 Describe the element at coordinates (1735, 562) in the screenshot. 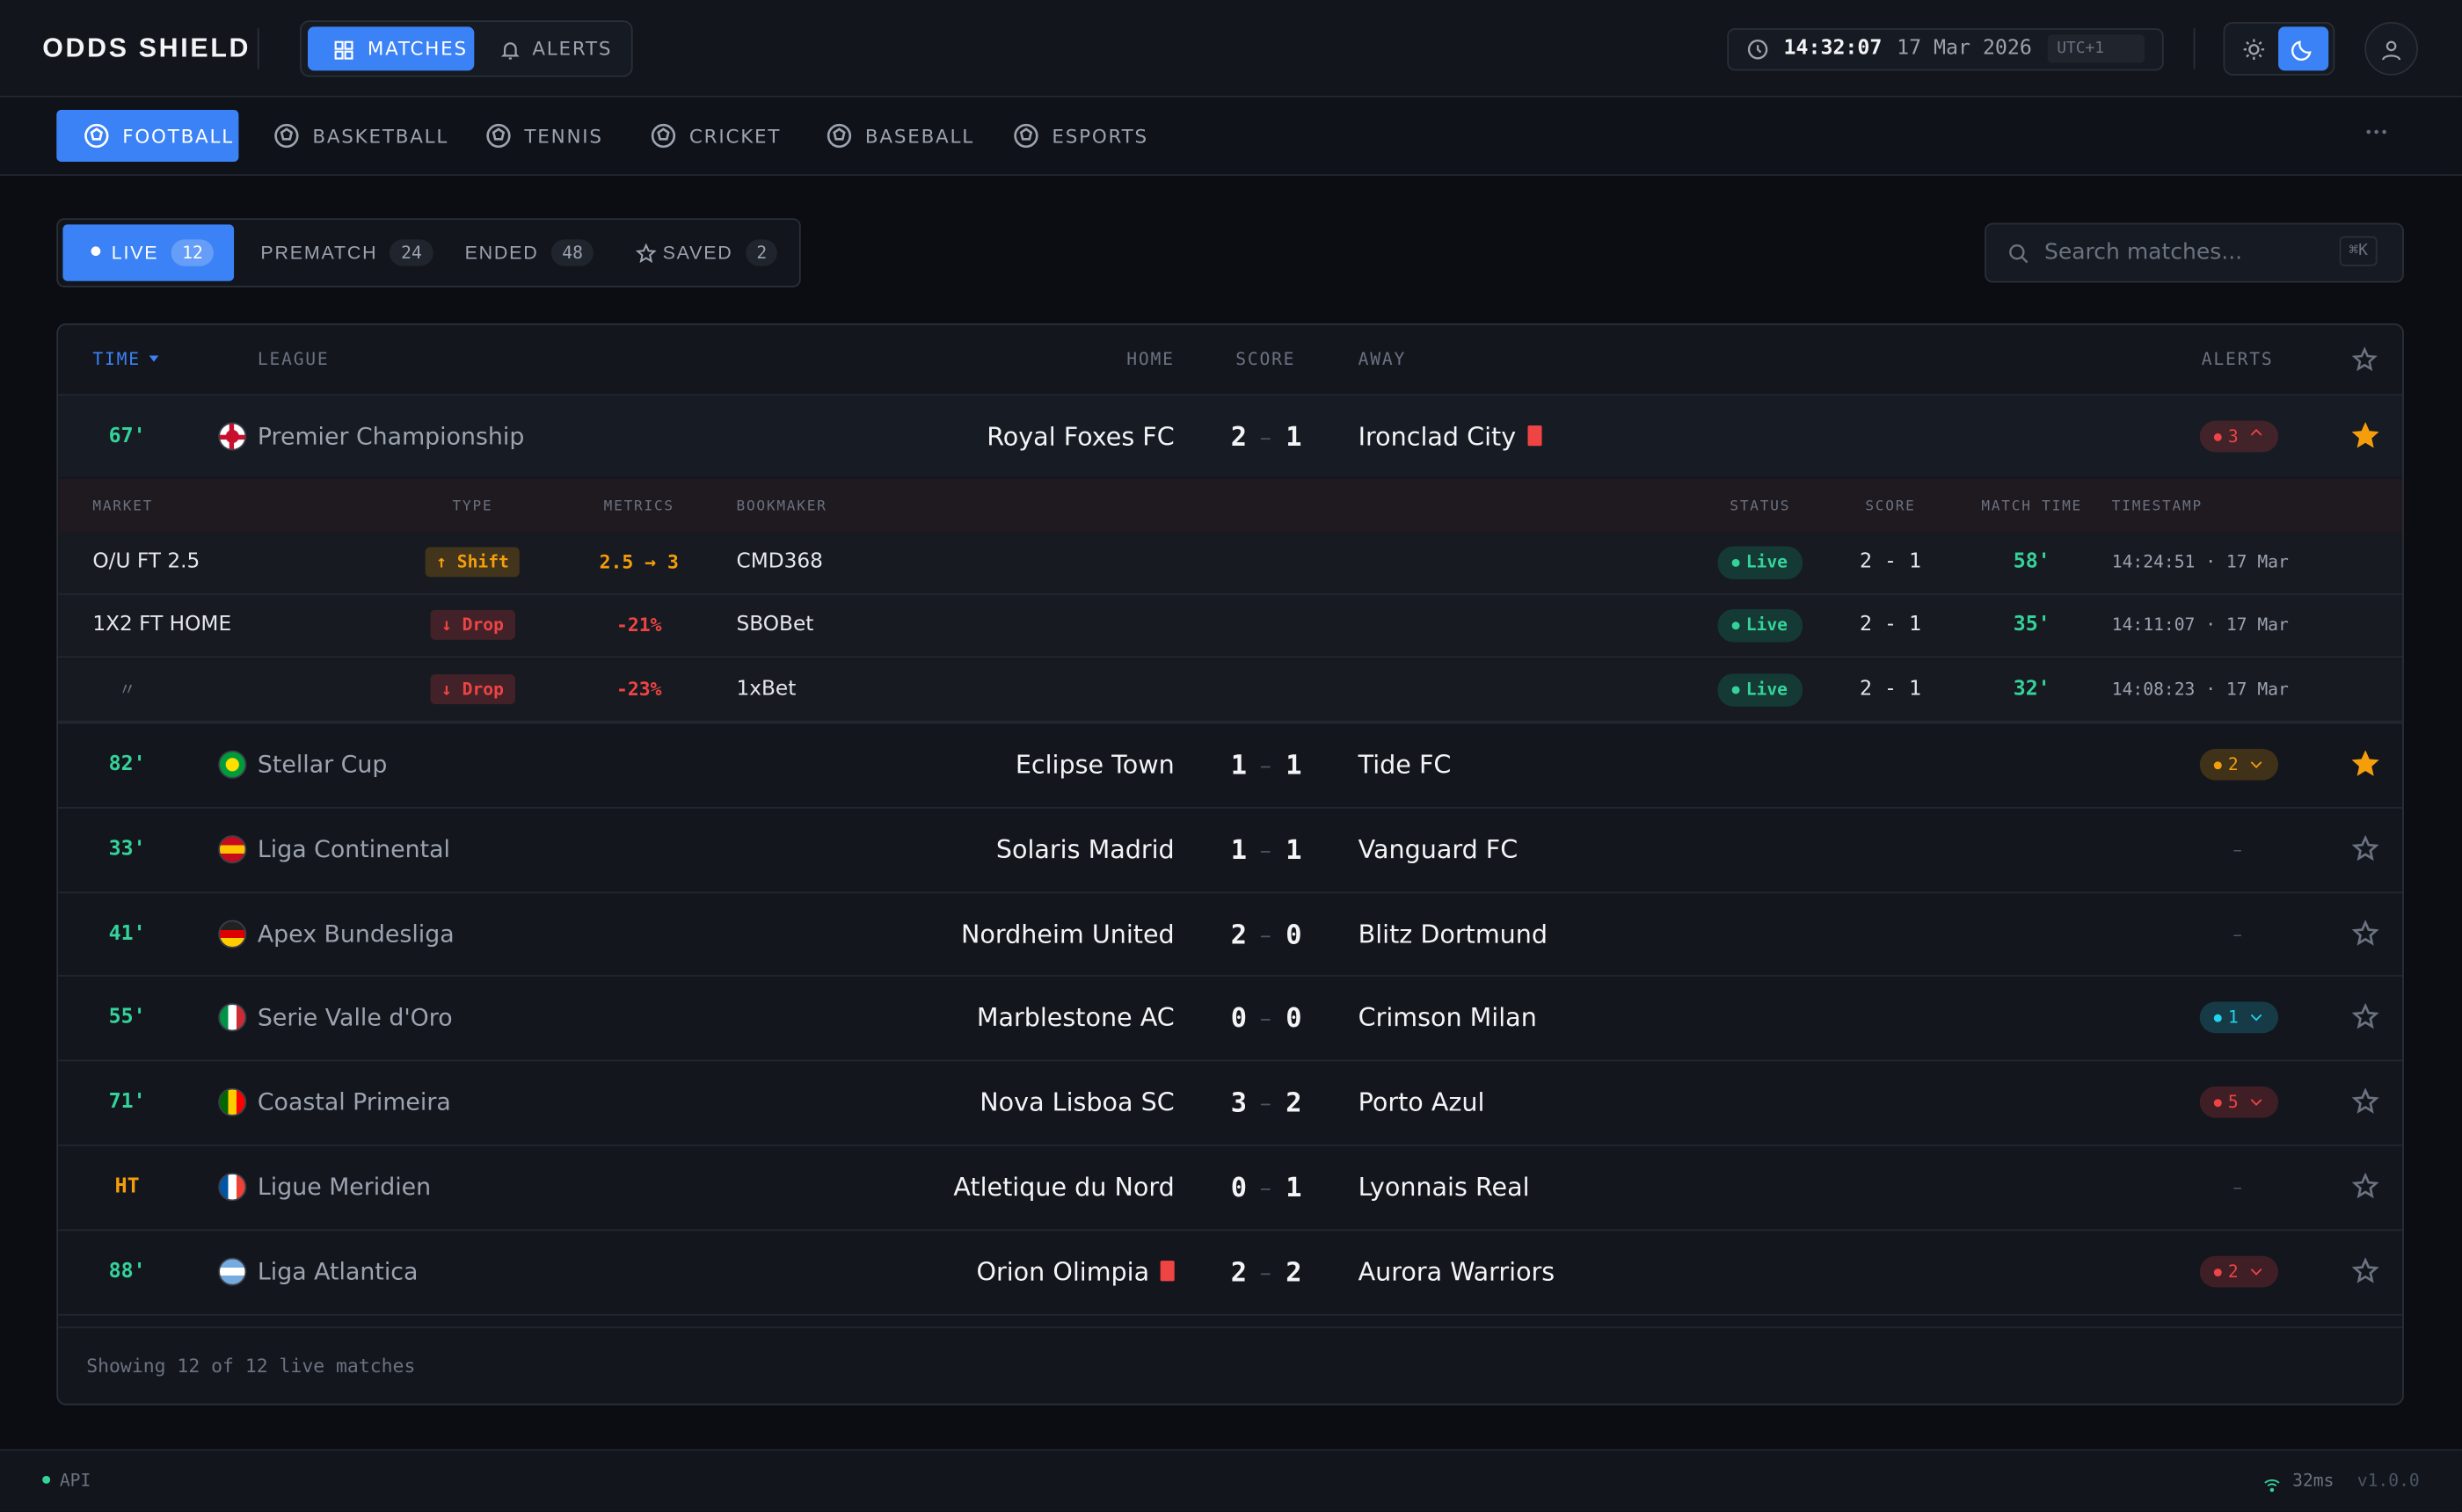

I see `status-dot` at that location.